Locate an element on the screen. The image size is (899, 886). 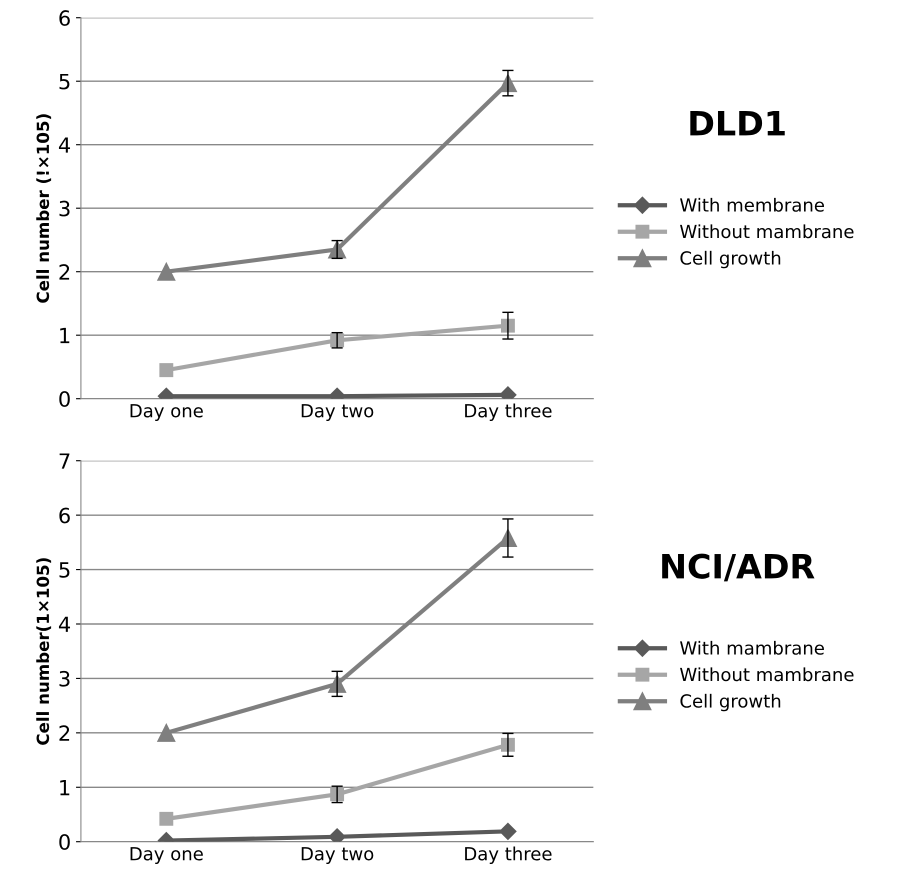
y-axis-title: Cell number(1×105) is located at coordinates (44, 651).